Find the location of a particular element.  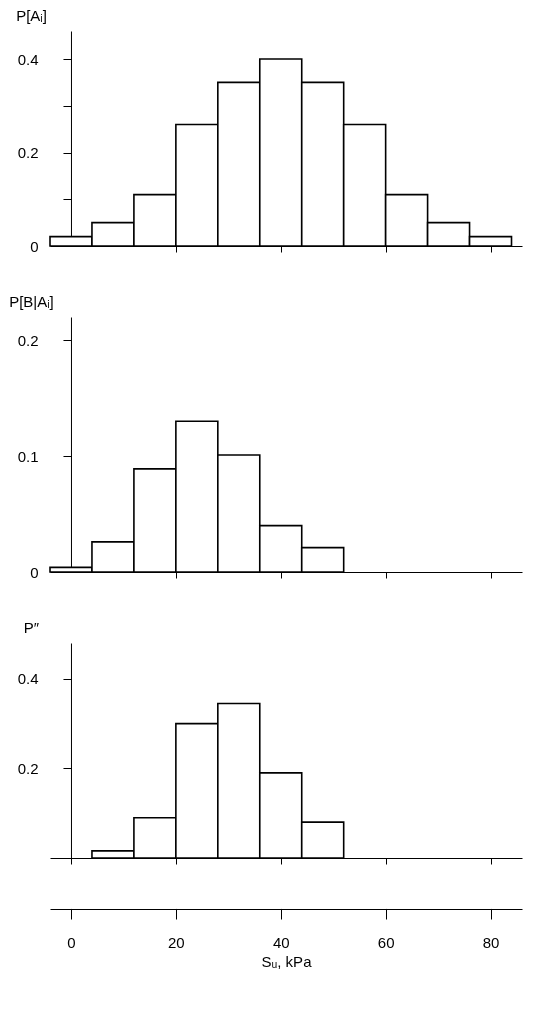

y-axis-title: P[Aᵢ] is located at coordinates (31, 15).